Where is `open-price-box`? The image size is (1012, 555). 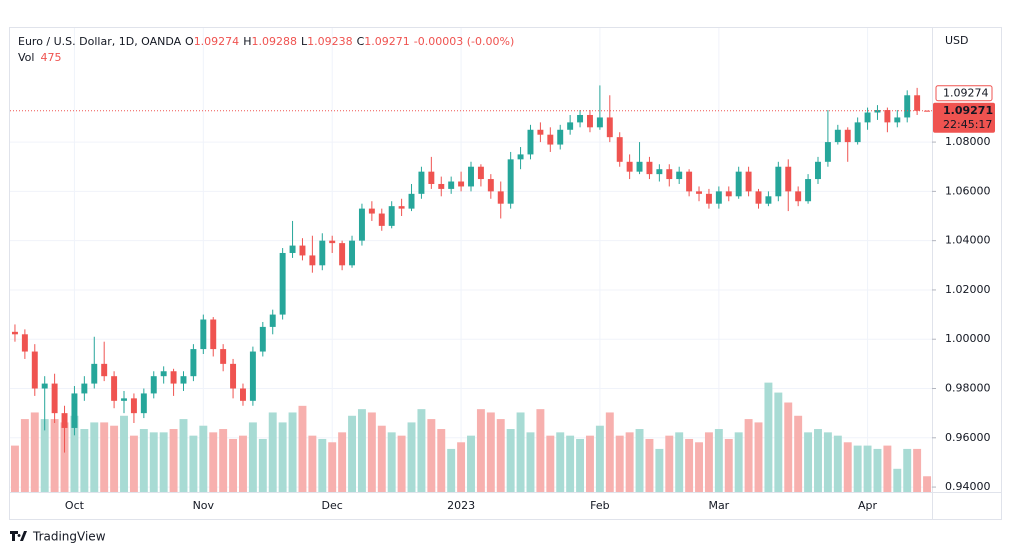
open-price-box is located at coordinates (964, 93).